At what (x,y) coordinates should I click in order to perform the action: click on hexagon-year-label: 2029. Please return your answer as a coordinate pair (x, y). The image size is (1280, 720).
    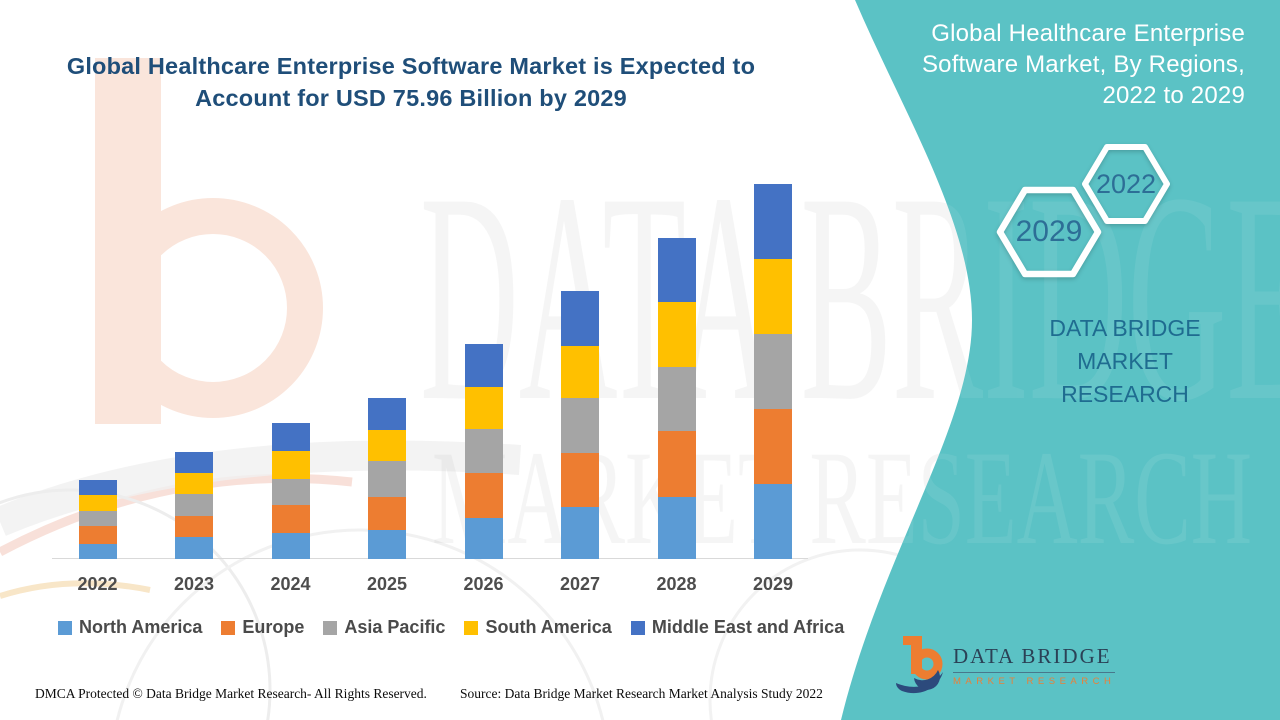
    Looking at the image, I should click on (1049, 231).